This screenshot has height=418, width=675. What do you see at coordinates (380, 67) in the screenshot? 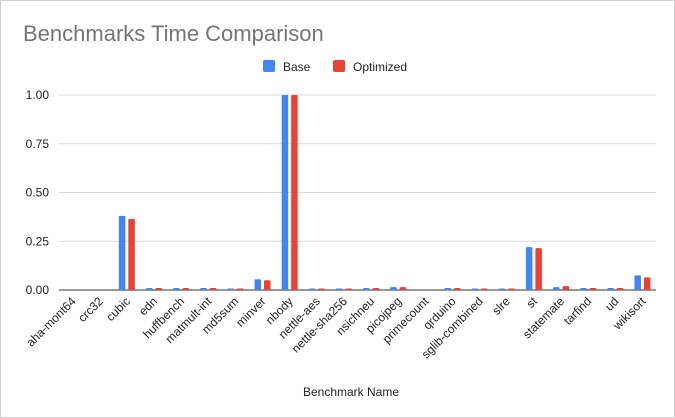
I see `legend-label-optimized: Optimized` at bounding box center [380, 67].